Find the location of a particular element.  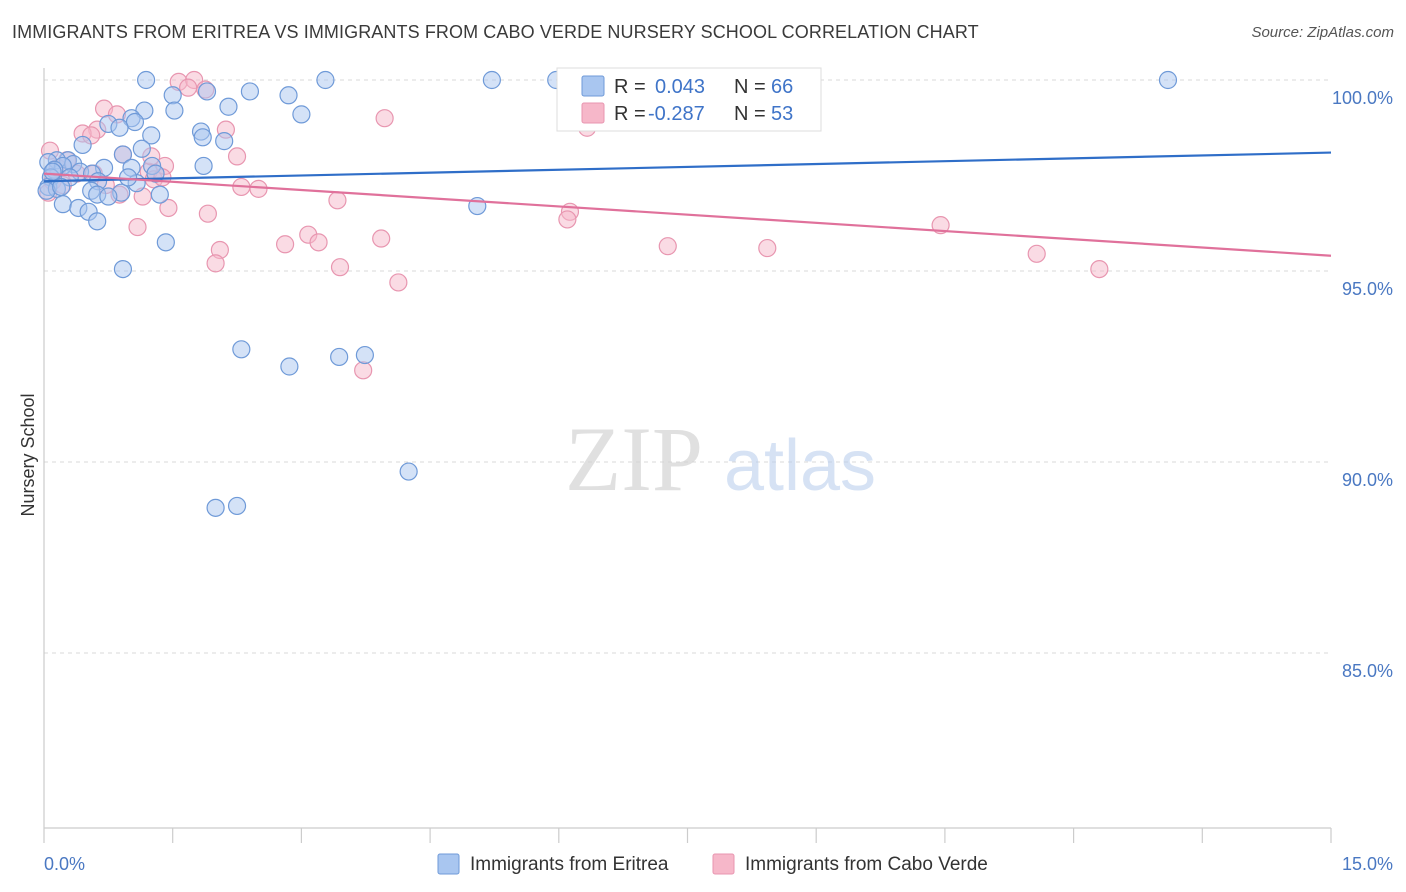

legend-r-value-cabo-verde: -0.287 is located at coordinates (676, 114).